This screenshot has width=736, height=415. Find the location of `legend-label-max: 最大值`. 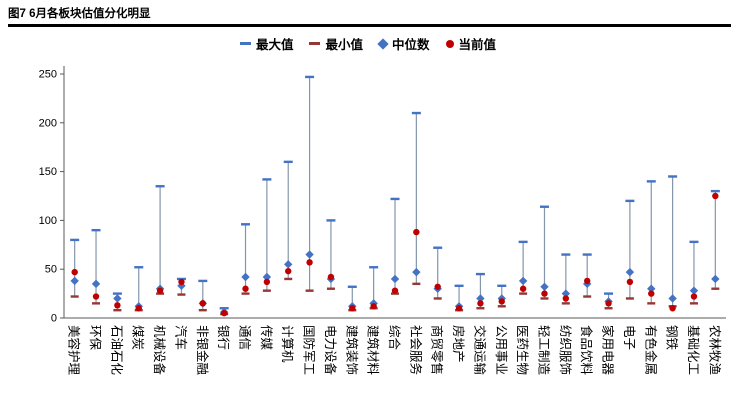

legend-label-max: 最大值 is located at coordinates (274, 45).